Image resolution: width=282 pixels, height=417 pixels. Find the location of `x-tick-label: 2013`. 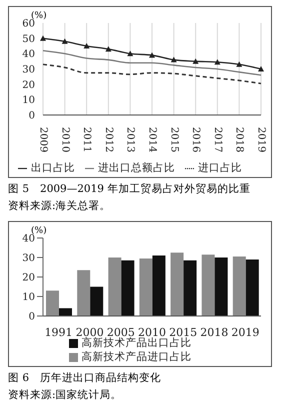

x-tick-label: 2013 is located at coordinates (130, 139).